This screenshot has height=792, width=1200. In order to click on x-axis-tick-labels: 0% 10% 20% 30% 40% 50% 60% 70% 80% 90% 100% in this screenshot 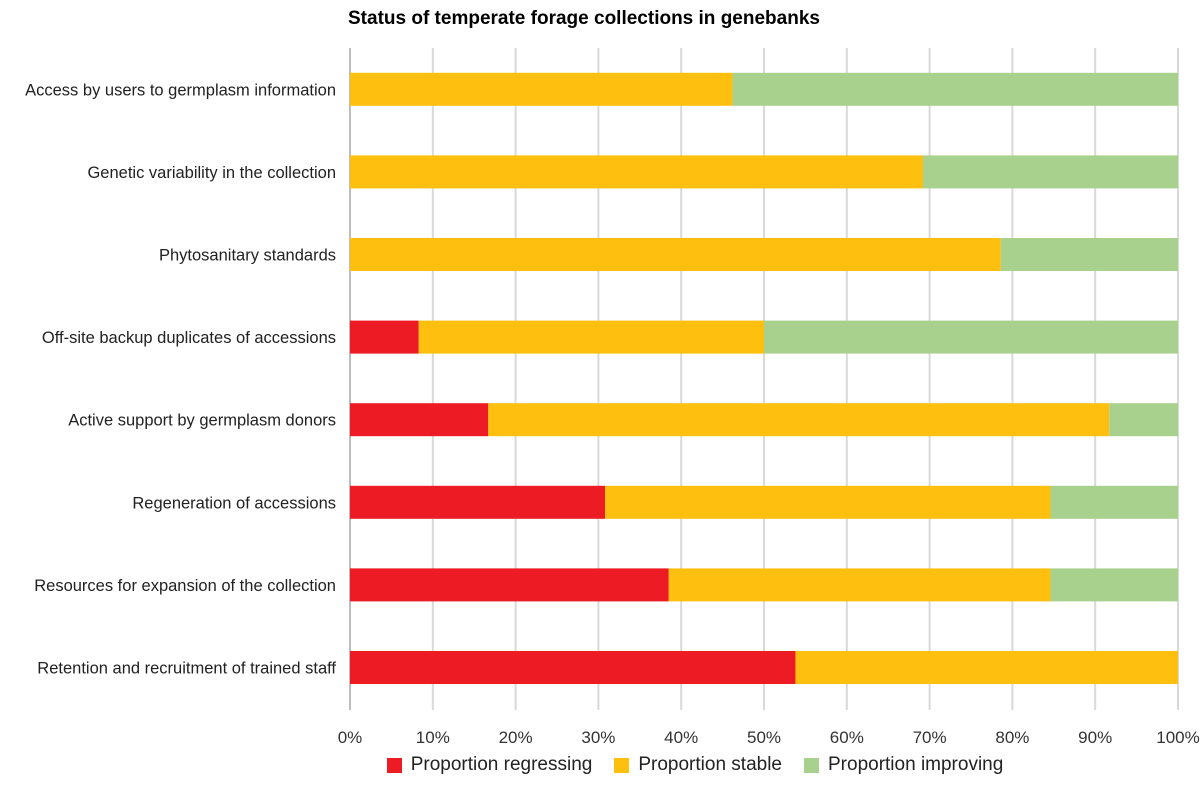, I will do `click(769, 737)`.